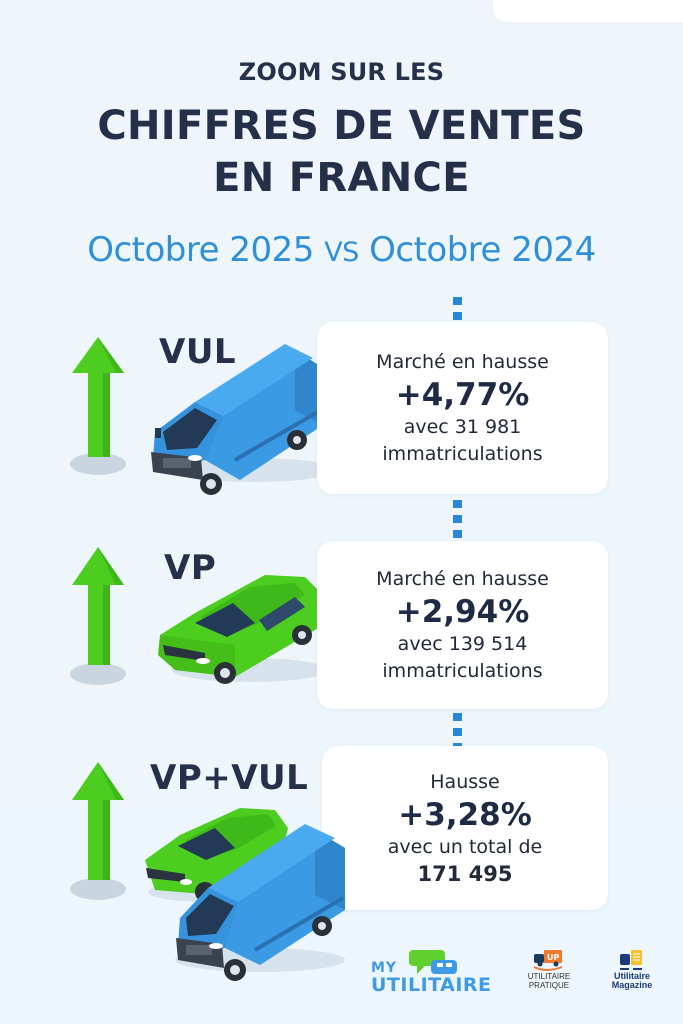 This screenshot has width=683, height=1024. What do you see at coordinates (462, 611) in the screenshot?
I see `percent-change: +2,94%` at bounding box center [462, 611].